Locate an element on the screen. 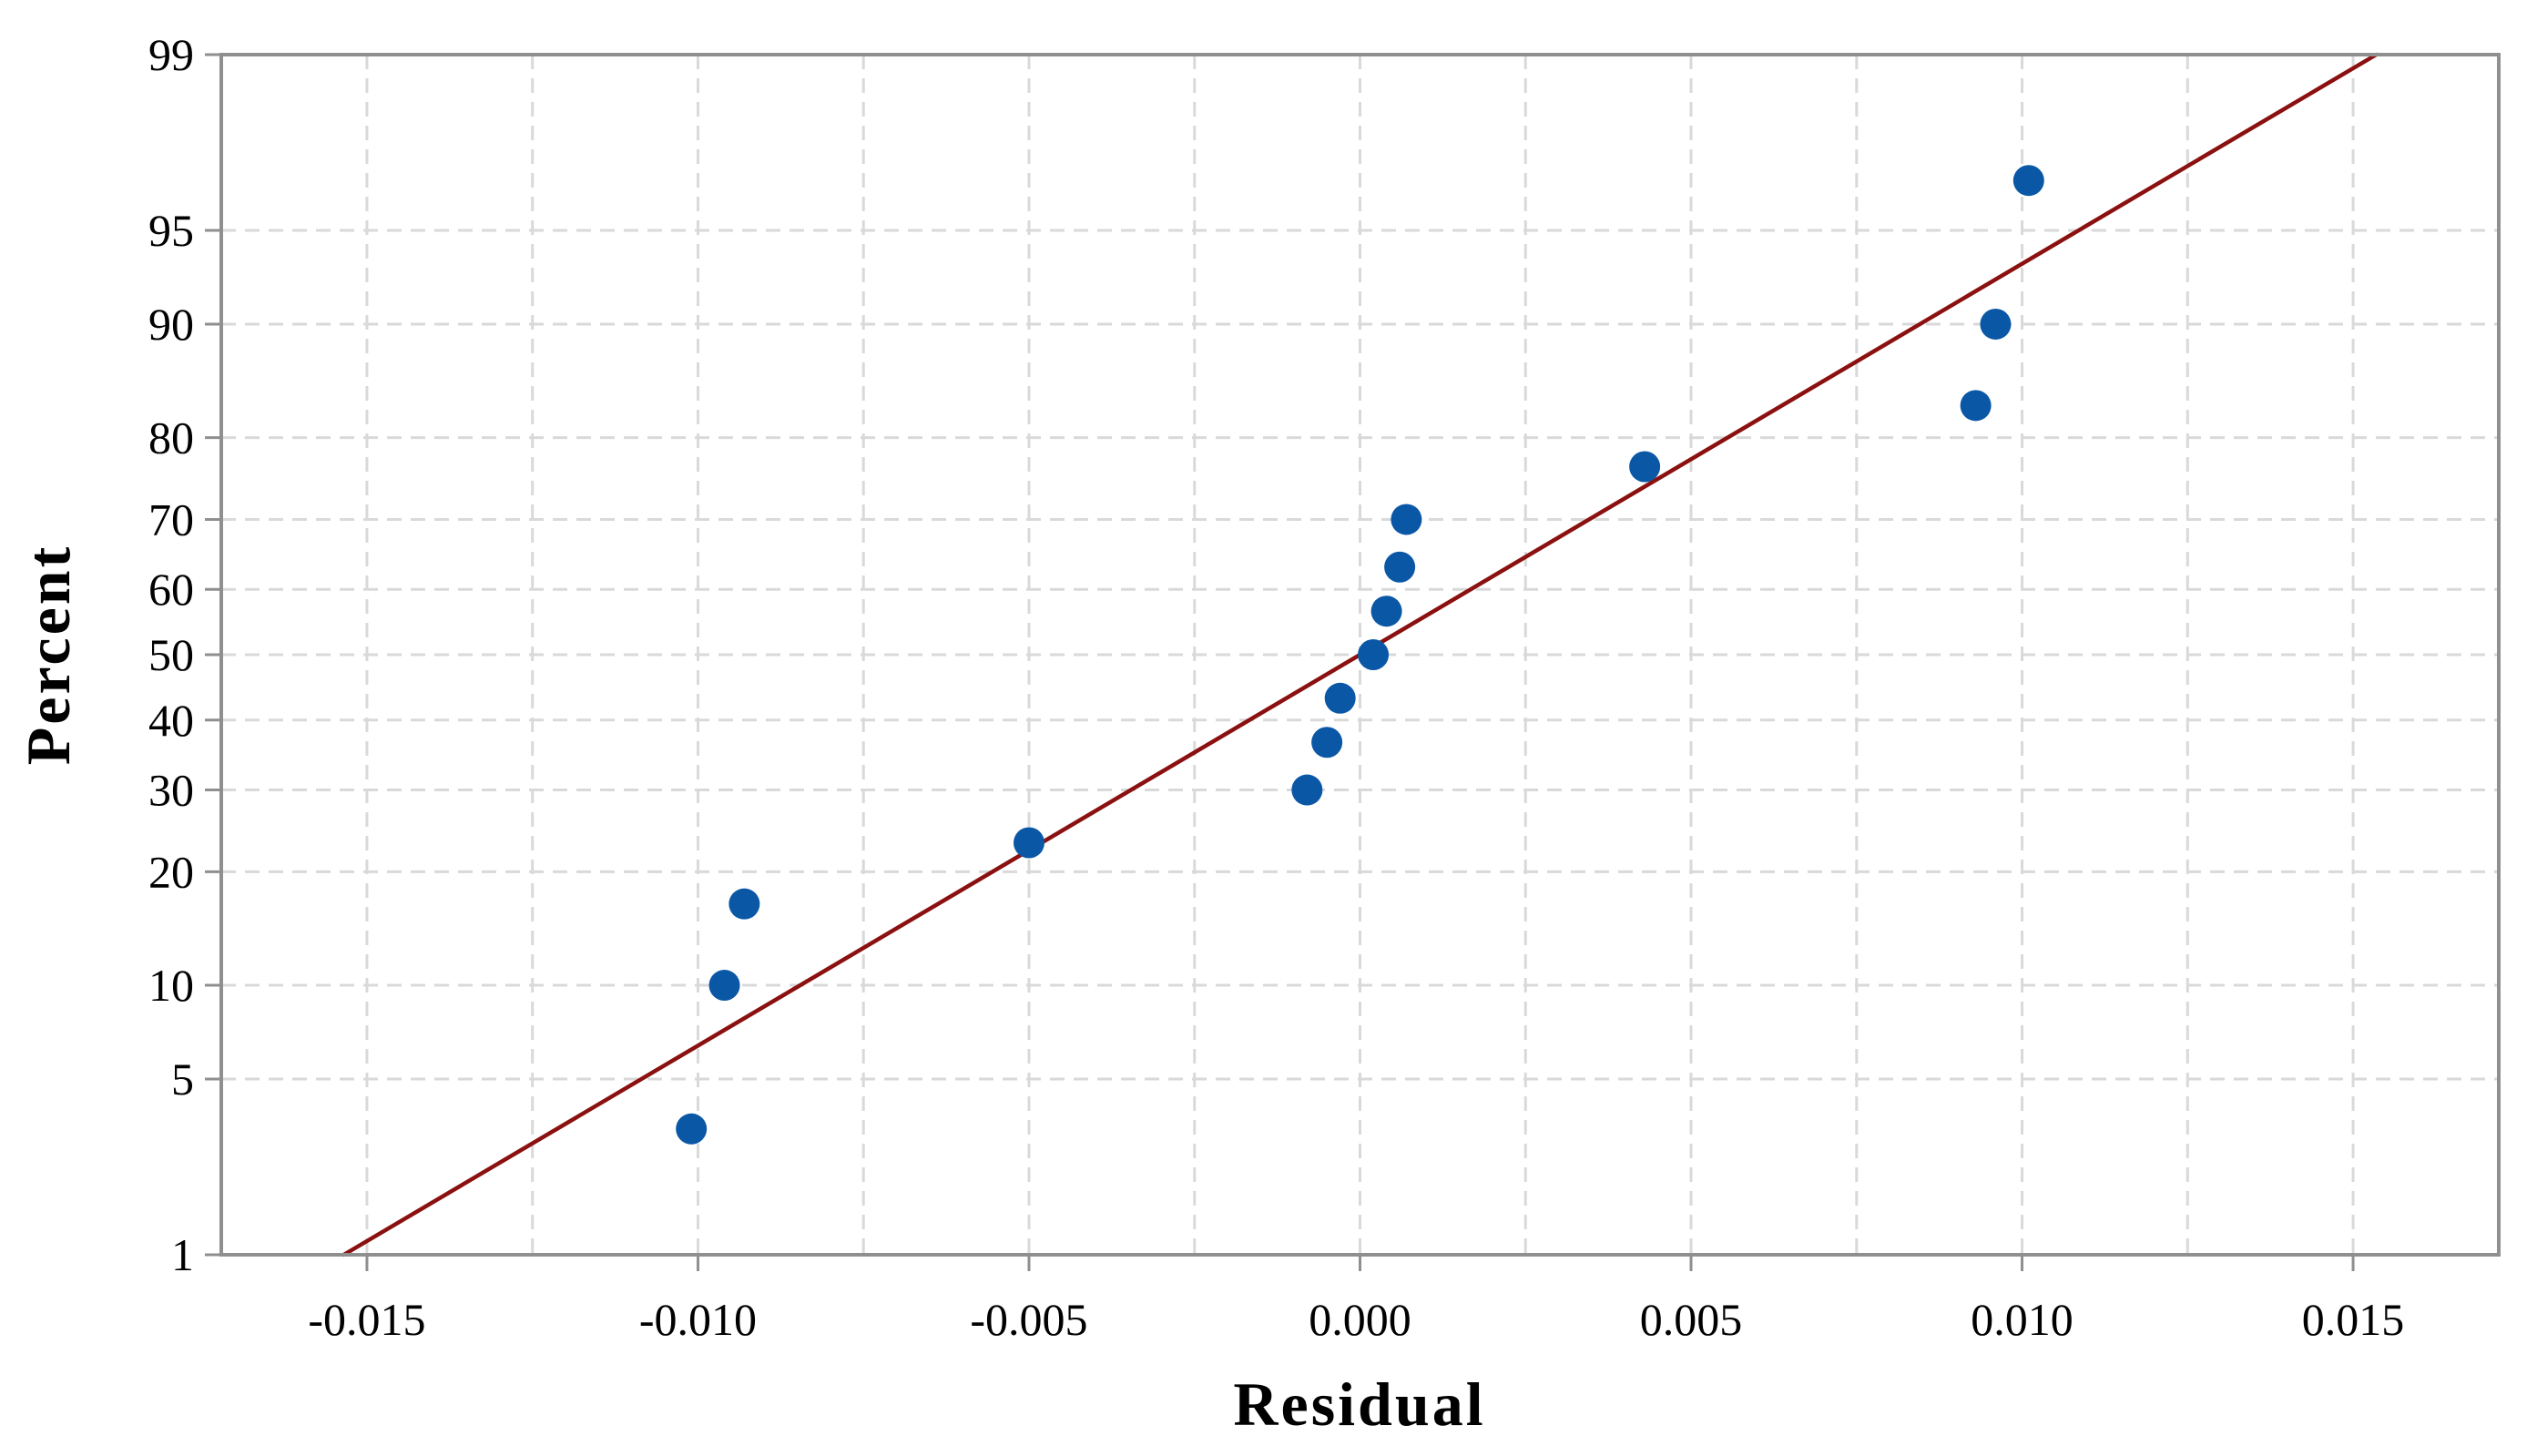  y-tick-label: 95 is located at coordinates (171, 231).